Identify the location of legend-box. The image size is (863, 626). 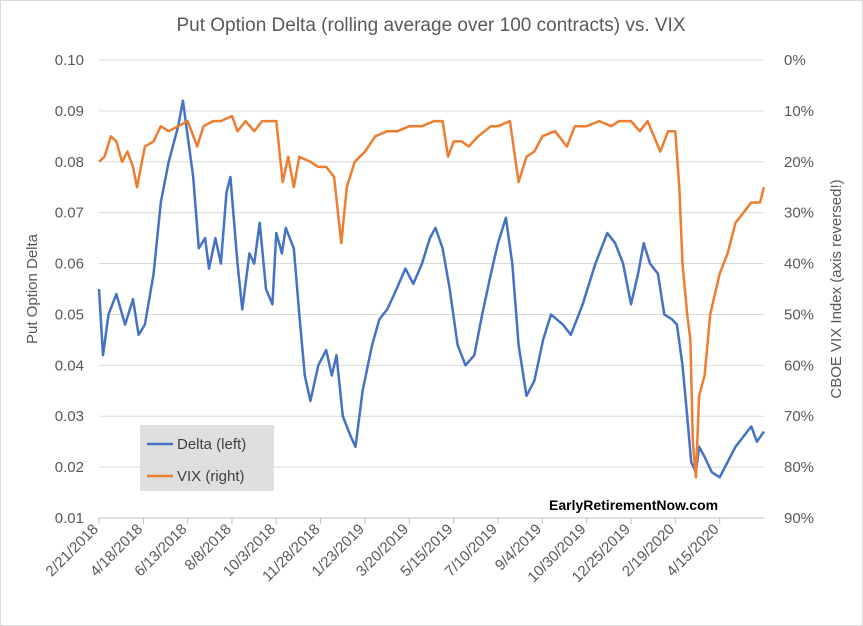
(207, 458).